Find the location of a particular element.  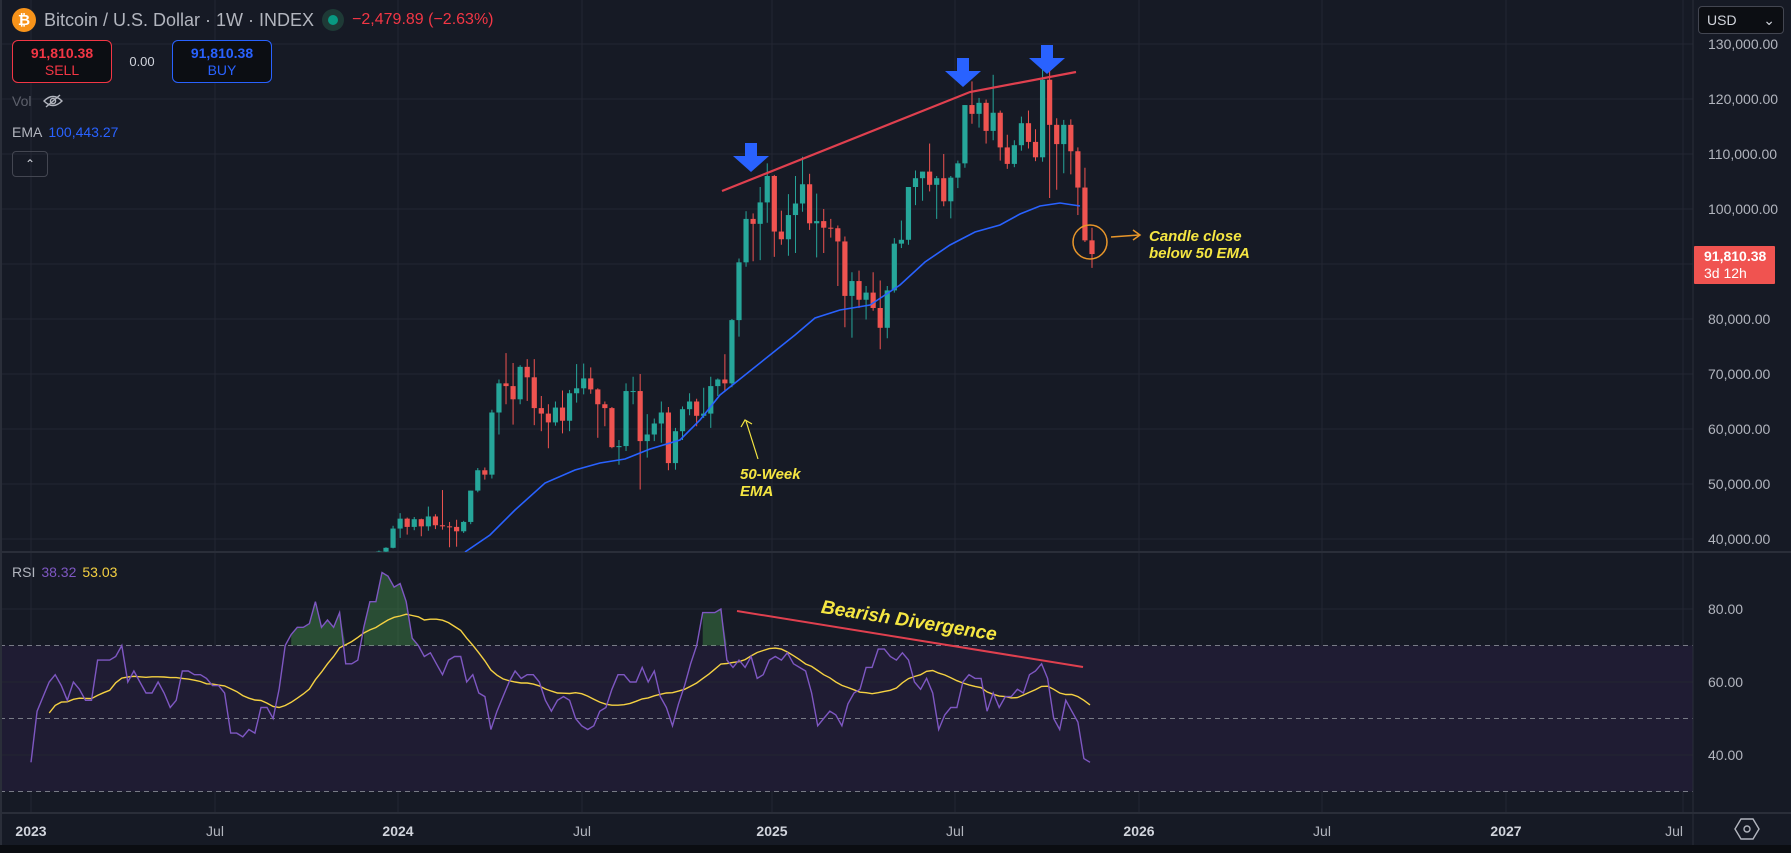

chevron-down-icon: ⌄ is located at coordinates (1769, 19).